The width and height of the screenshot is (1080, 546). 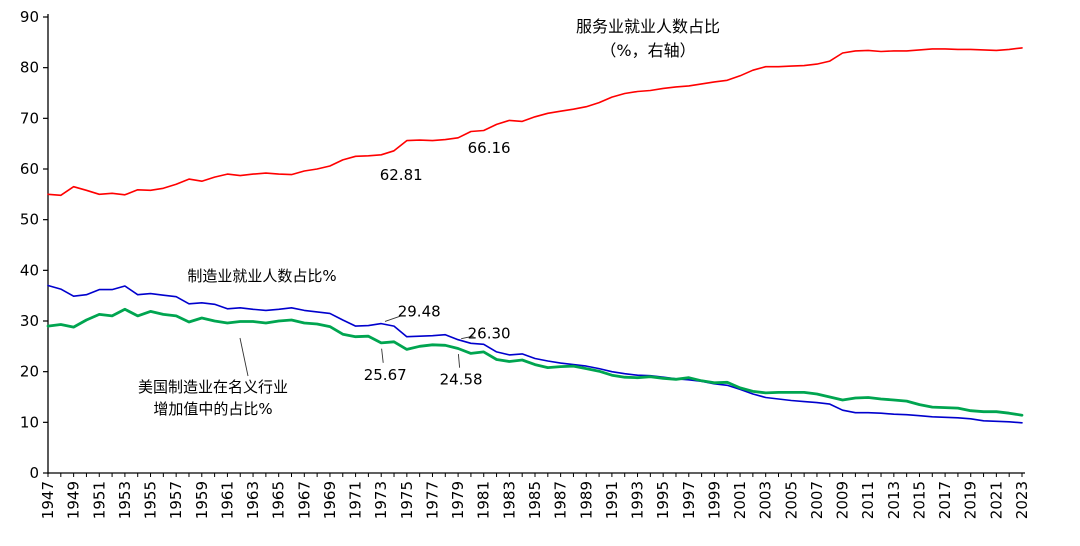 What do you see at coordinates (99, 500) in the screenshot?
I see `x-axis-tick-label: 1951` at bounding box center [99, 500].